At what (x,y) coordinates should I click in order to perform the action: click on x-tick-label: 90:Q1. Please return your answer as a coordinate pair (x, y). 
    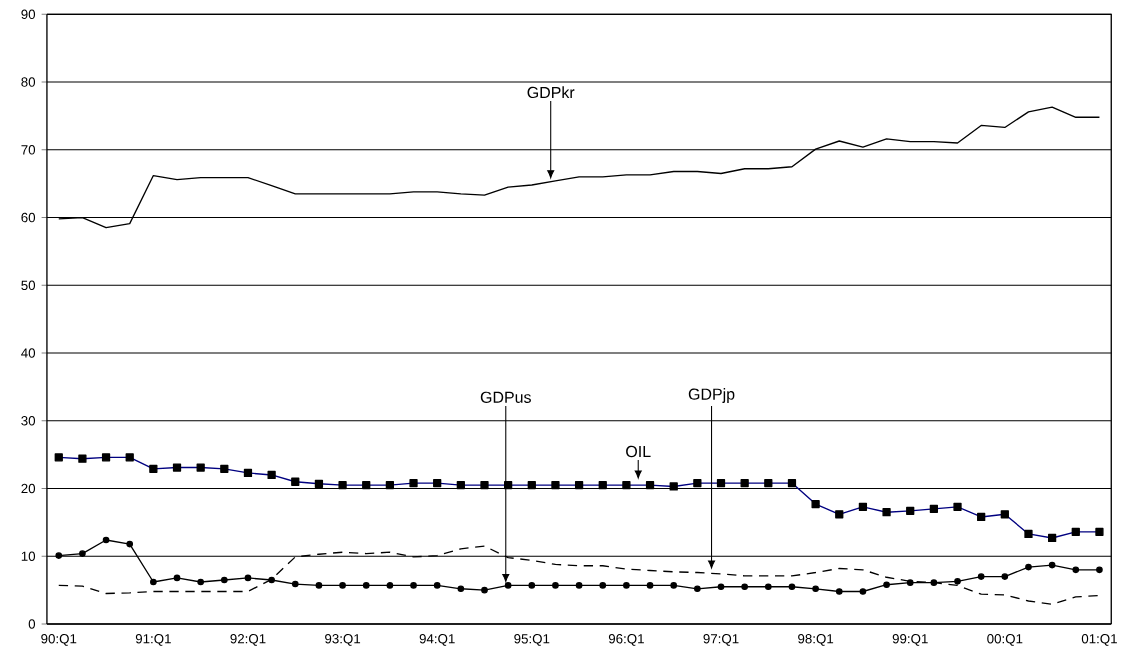
    Looking at the image, I should click on (59, 640).